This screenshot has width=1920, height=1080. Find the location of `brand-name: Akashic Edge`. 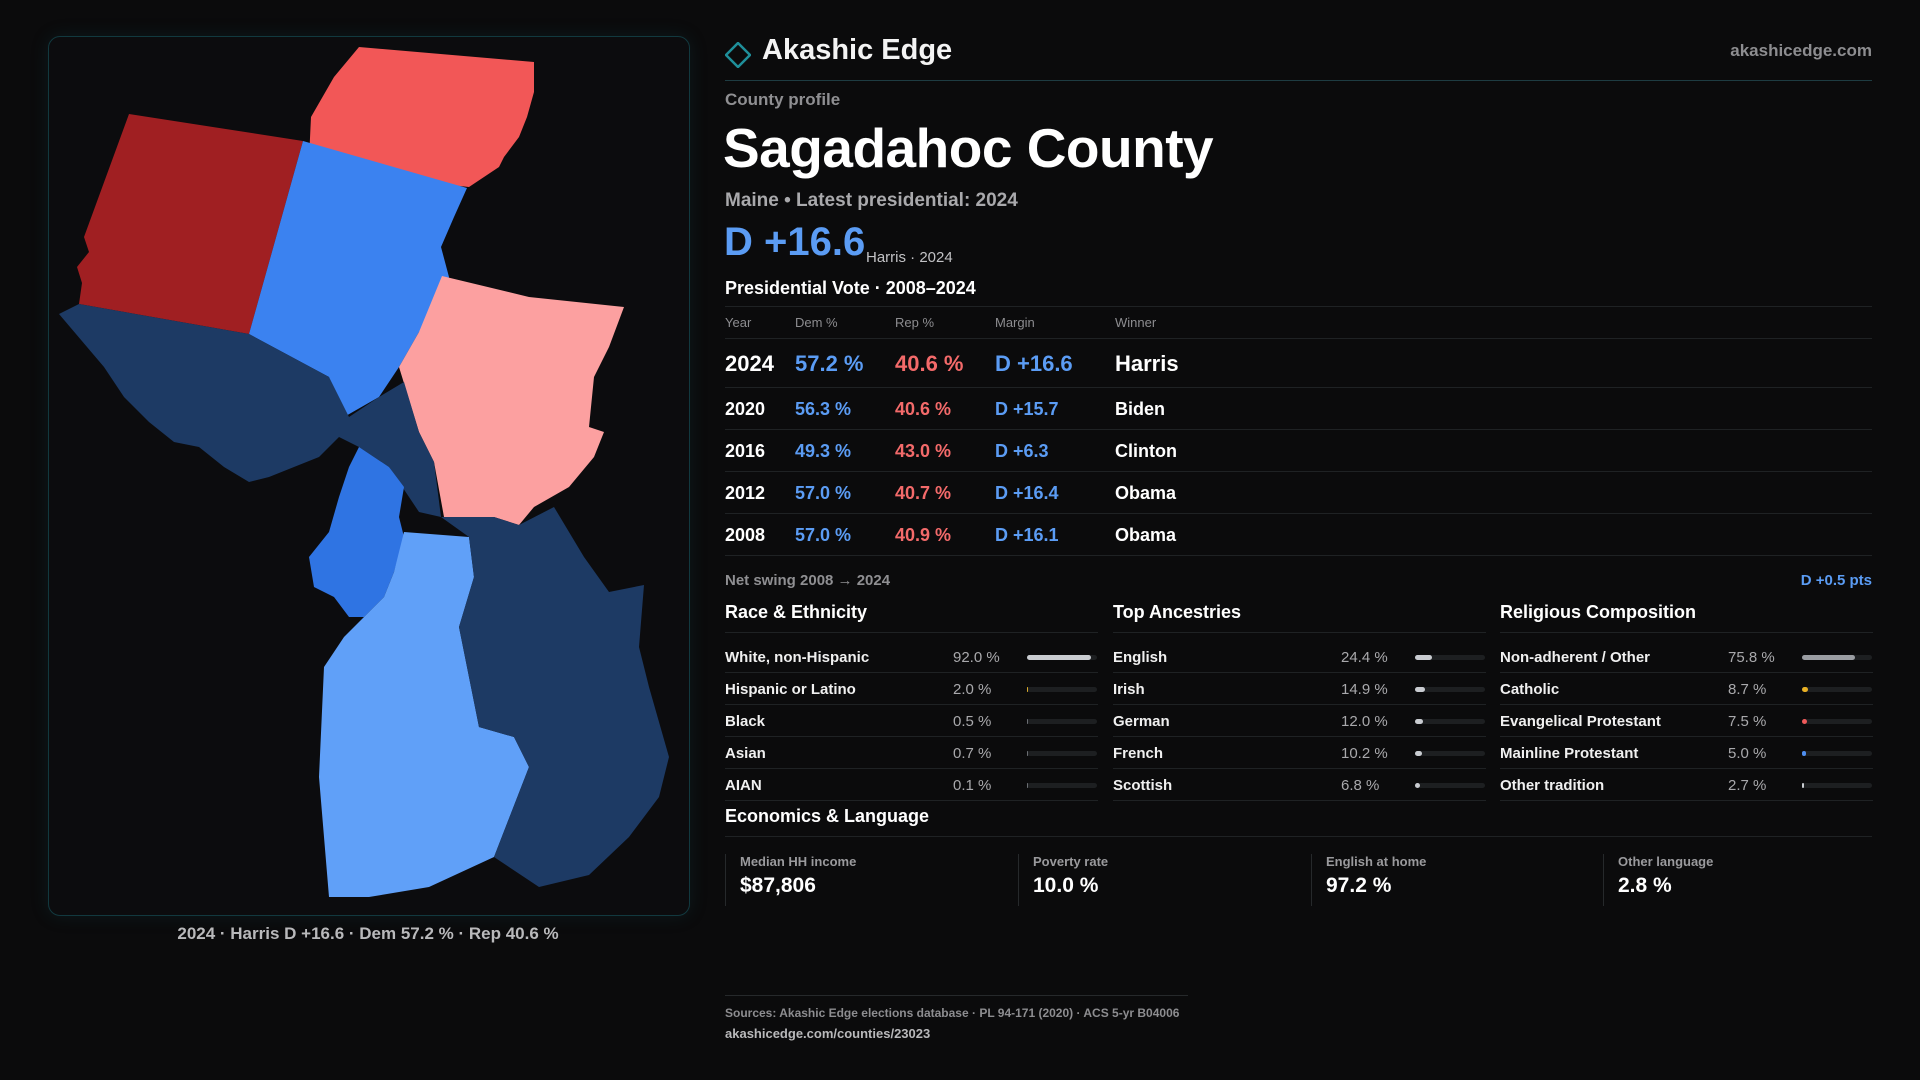

brand-name: Akashic Edge is located at coordinates (857, 50).